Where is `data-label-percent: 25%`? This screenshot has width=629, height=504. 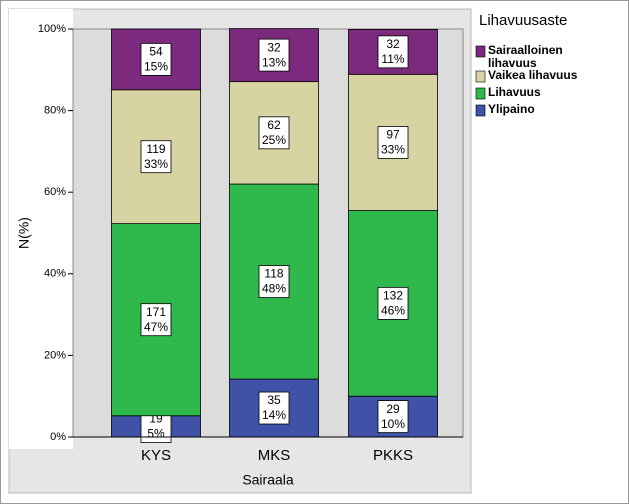
data-label-percent: 25% is located at coordinates (274, 140).